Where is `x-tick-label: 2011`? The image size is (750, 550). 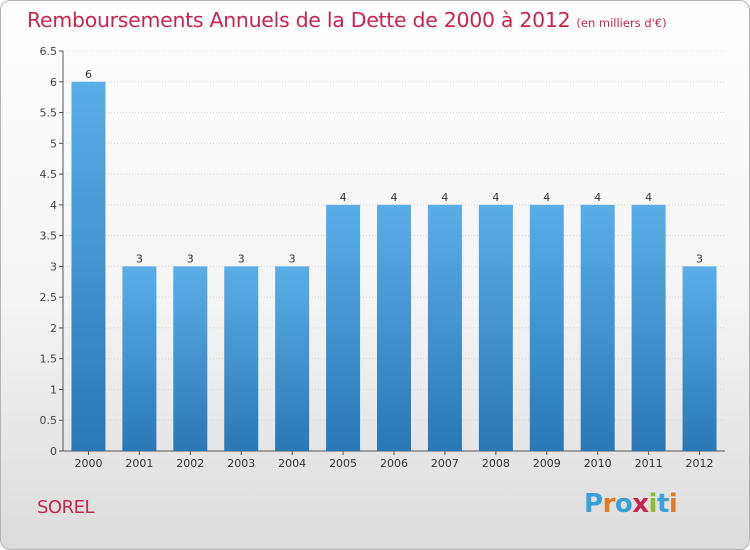
x-tick-label: 2011 is located at coordinates (649, 463).